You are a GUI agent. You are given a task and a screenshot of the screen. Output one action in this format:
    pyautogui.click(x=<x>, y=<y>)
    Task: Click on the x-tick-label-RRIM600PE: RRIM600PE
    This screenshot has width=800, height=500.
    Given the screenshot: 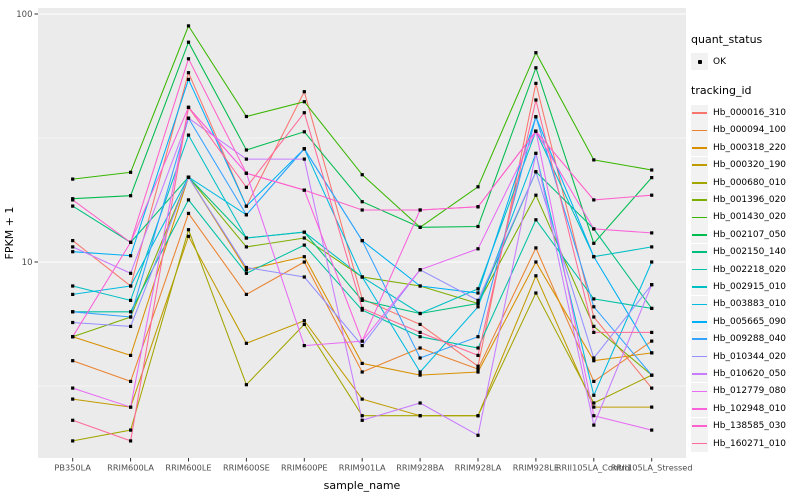 What is the action you would take?
    pyautogui.click(x=304, y=468)
    